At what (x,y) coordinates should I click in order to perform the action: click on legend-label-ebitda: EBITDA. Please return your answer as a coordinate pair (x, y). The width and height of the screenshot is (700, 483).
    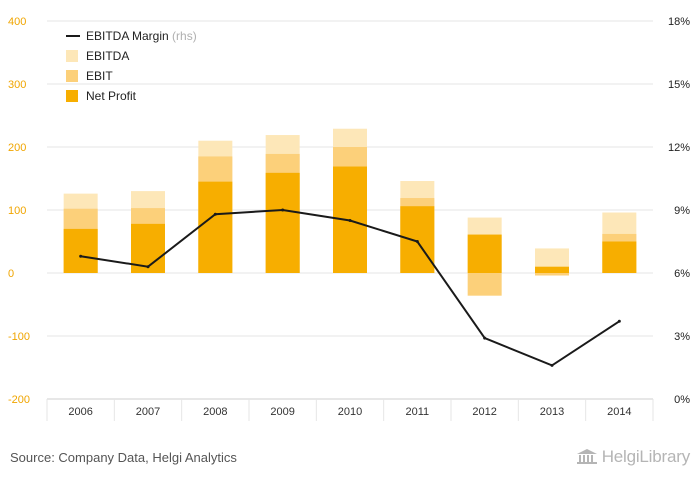
    Looking at the image, I should click on (107, 56).